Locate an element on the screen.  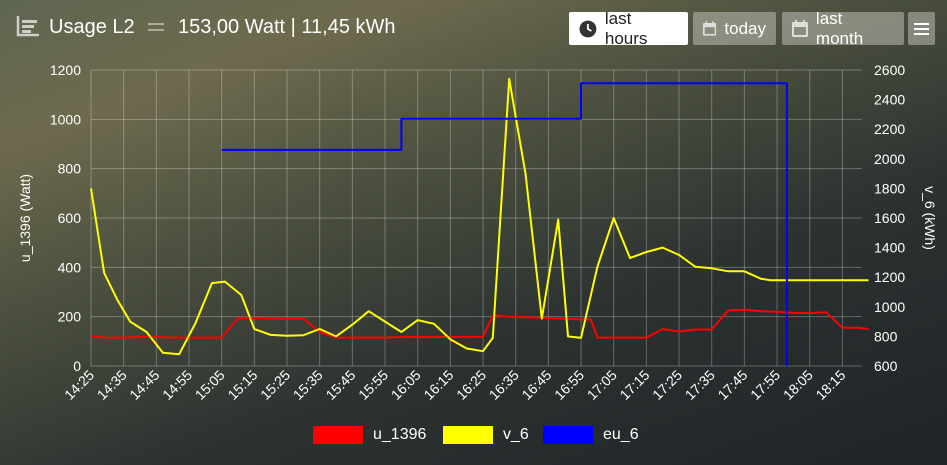
today-button: today is located at coordinates (734, 28).